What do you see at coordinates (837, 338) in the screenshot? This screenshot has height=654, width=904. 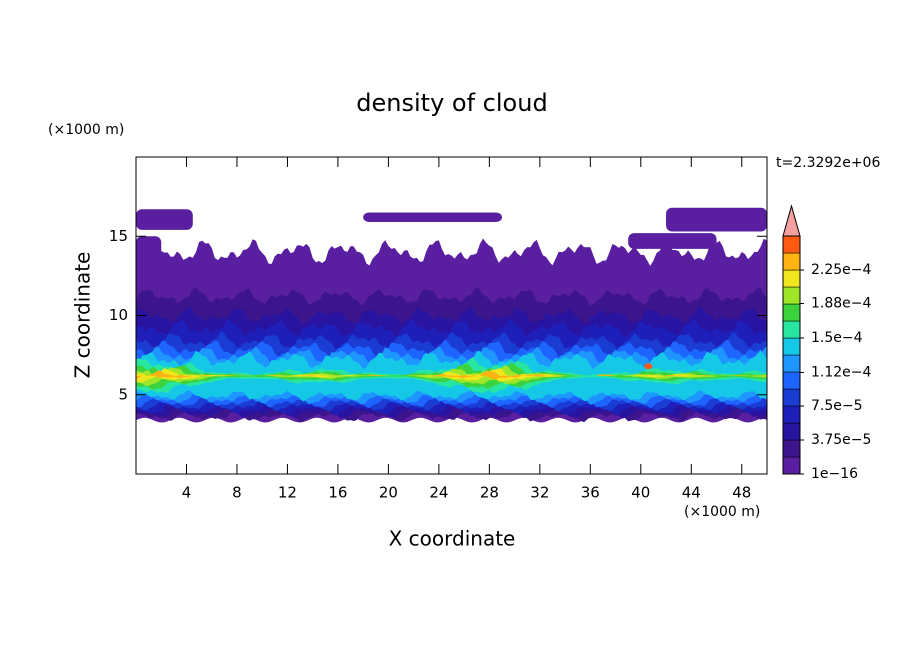 I see `colorbar-label: 1.5e−4` at bounding box center [837, 338].